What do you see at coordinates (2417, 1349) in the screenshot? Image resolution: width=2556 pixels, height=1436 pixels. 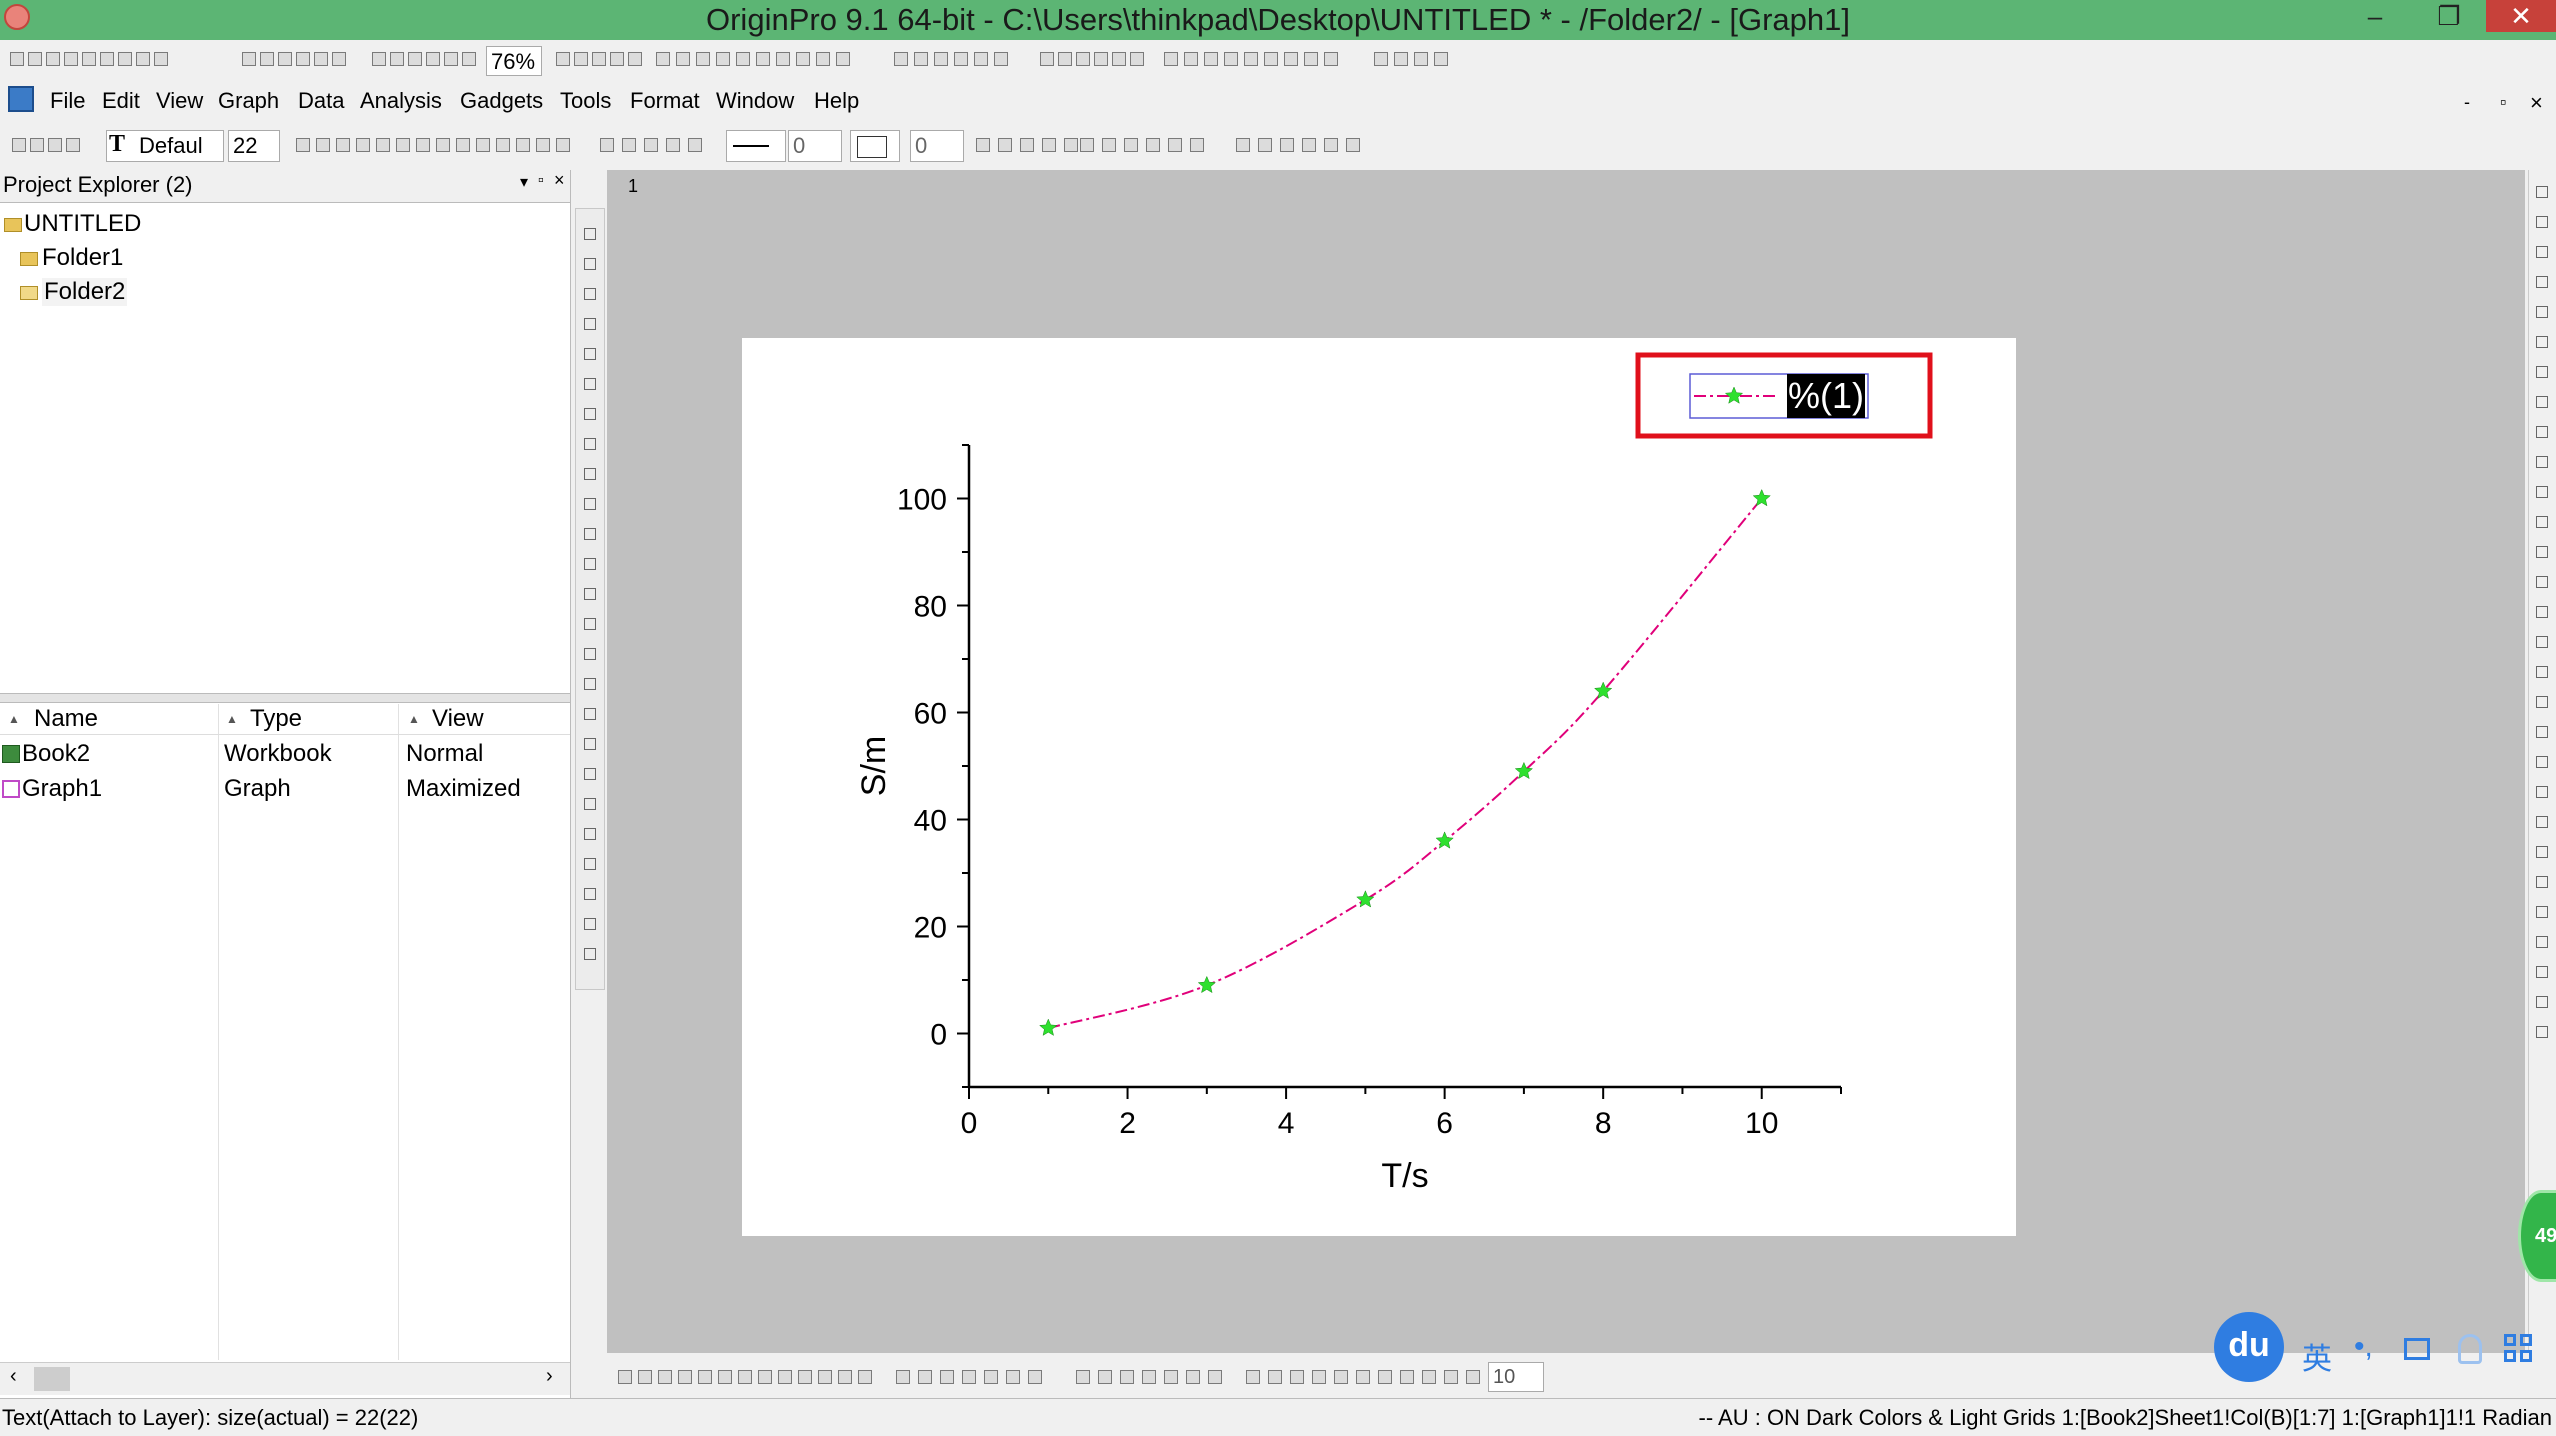 I see `ime-keyboard-icon` at bounding box center [2417, 1349].